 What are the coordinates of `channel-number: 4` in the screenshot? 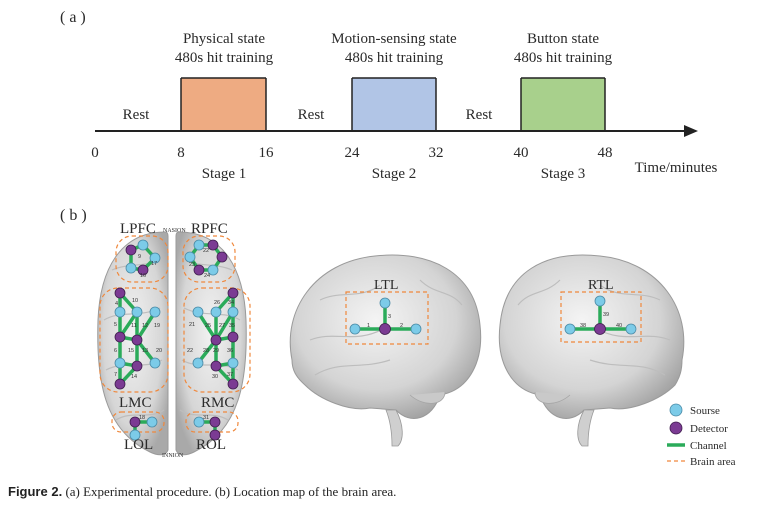 It's located at (116, 304).